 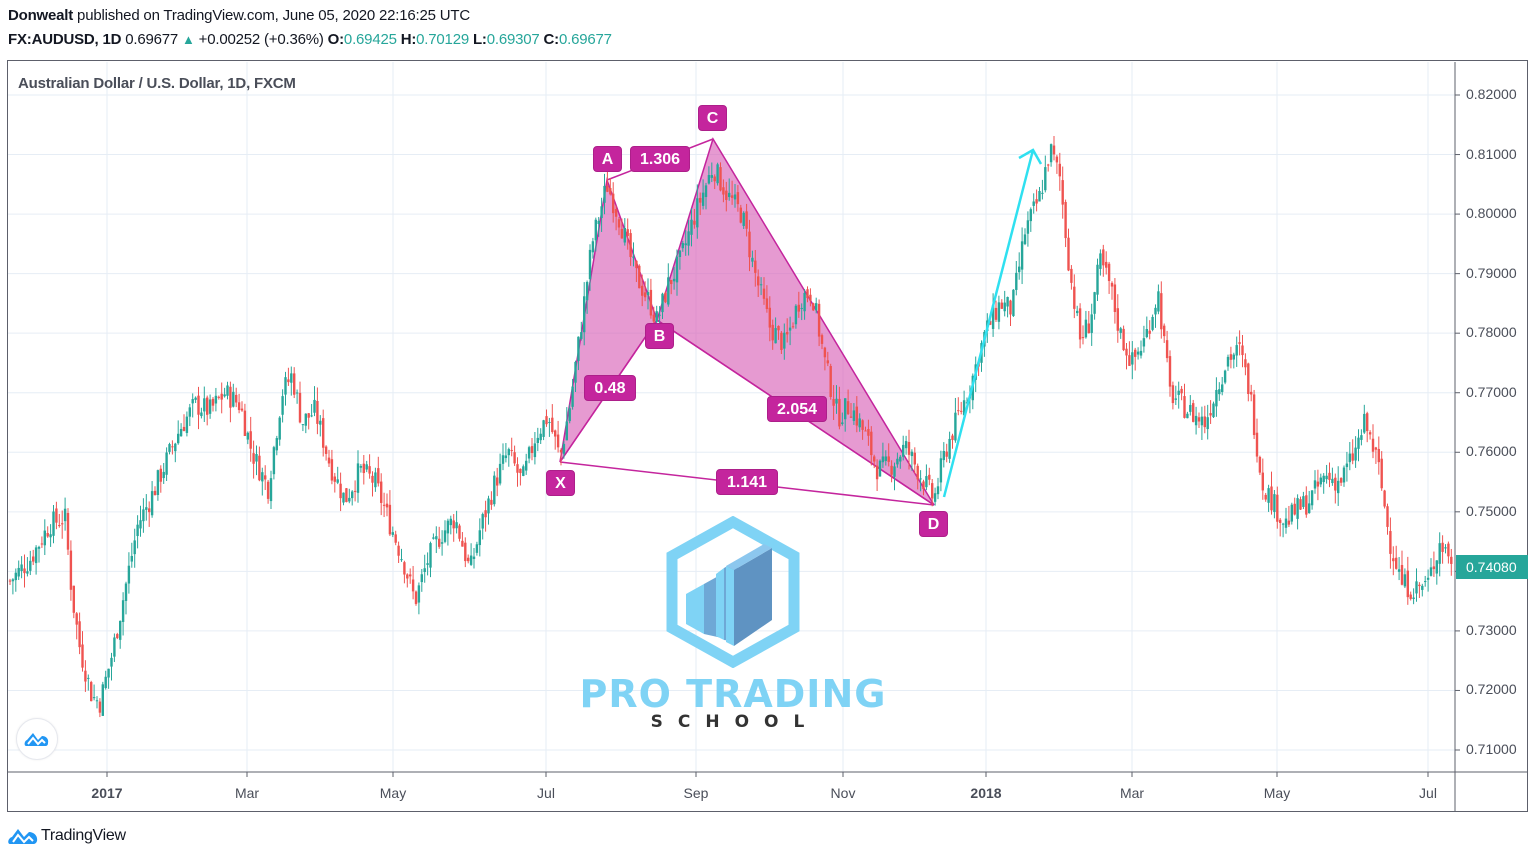 What do you see at coordinates (747, 482) in the screenshot?
I see `pattern-ratio-label: 1.141` at bounding box center [747, 482].